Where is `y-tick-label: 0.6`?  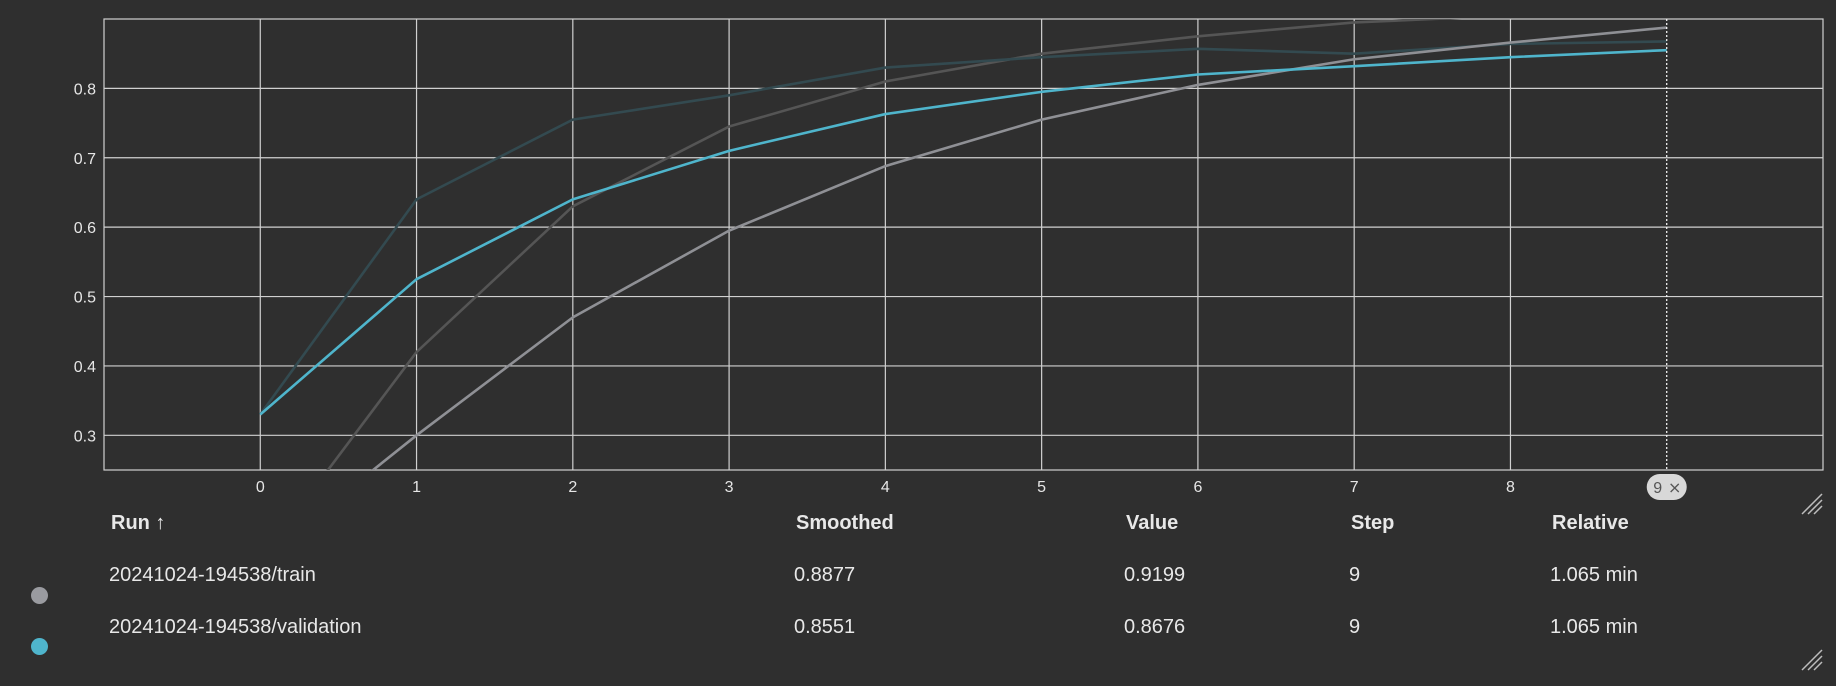 y-tick-label: 0.6 is located at coordinates (85, 228).